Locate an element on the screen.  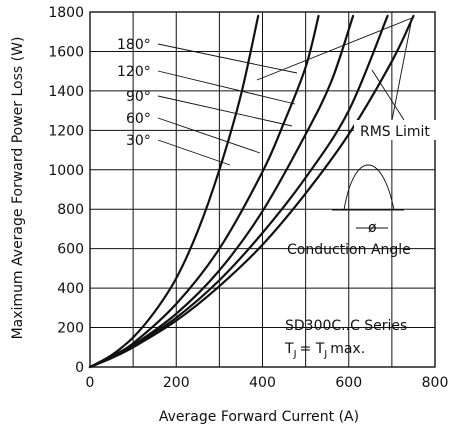
tj-part-tj_max: max. is located at coordinates (347, 349).